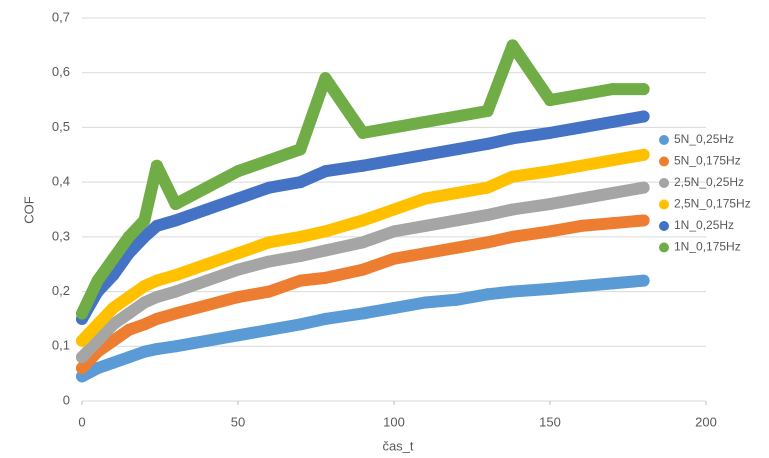 The width and height of the screenshot is (769, 458). Describe the element at coordinates (61, 16) in the screenshot. I see `y-tick-label: 0,7` at that location.